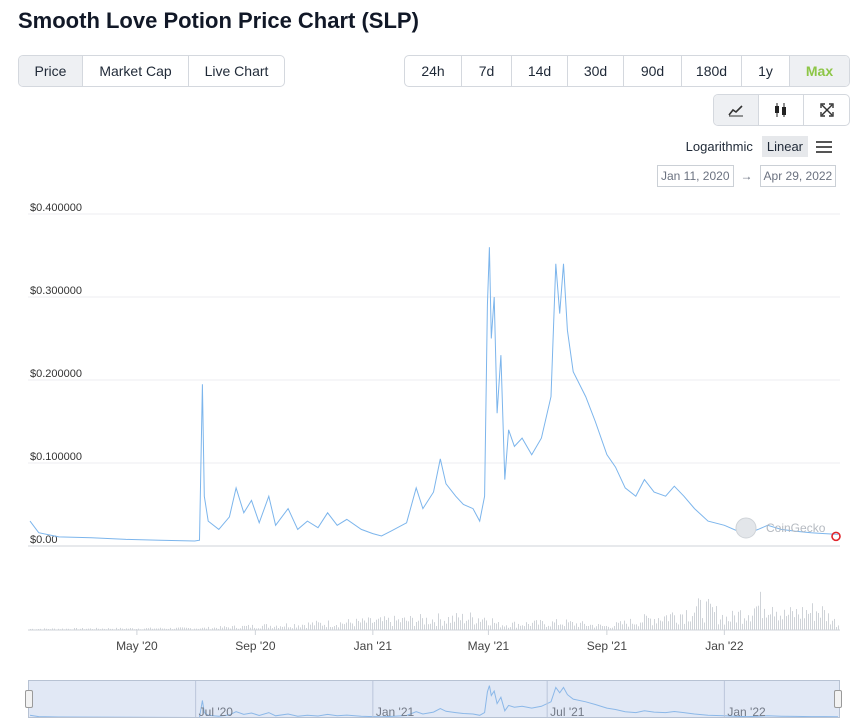 Image resolution: width=852 pixels, height=724 pixels. What do you see at coordinates (540, 71) in the screenshot?
I see `range-14d: 14d` at bounding box center [540, 71].